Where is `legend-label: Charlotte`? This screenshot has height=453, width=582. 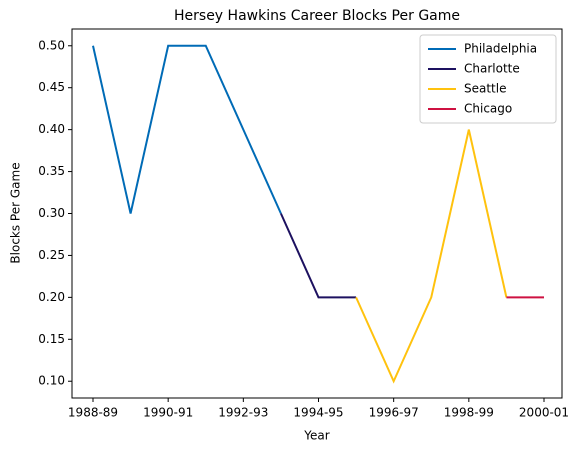
legend-label: Charlotte is located at coordinates (492, 69).